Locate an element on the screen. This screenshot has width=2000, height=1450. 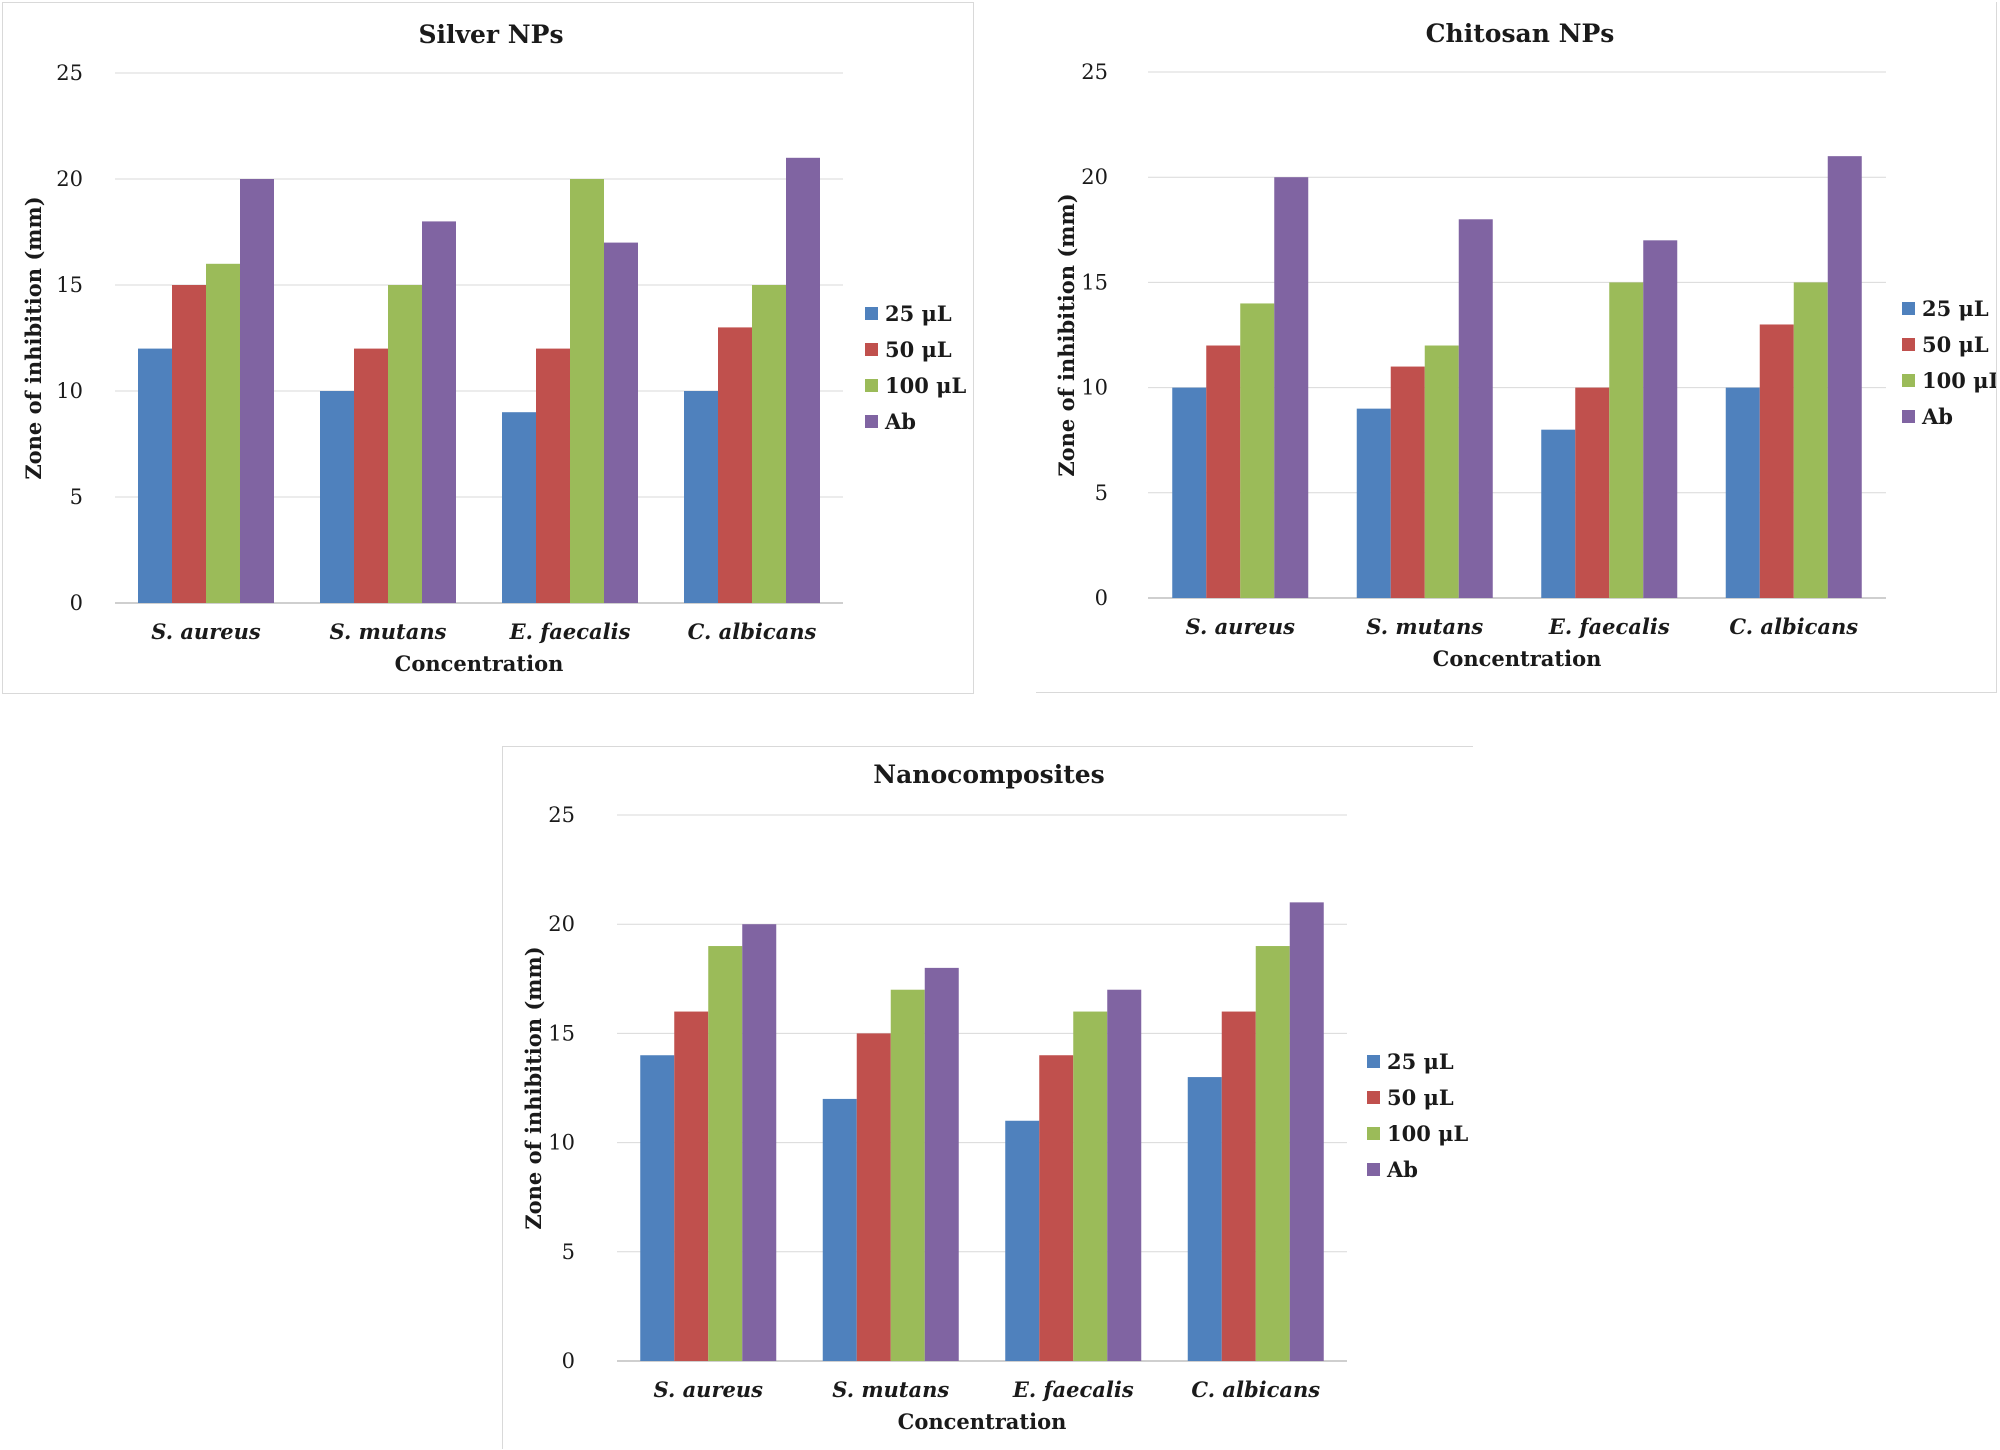
chart-title: Nanocomposites is located at coordinates (989, 774).